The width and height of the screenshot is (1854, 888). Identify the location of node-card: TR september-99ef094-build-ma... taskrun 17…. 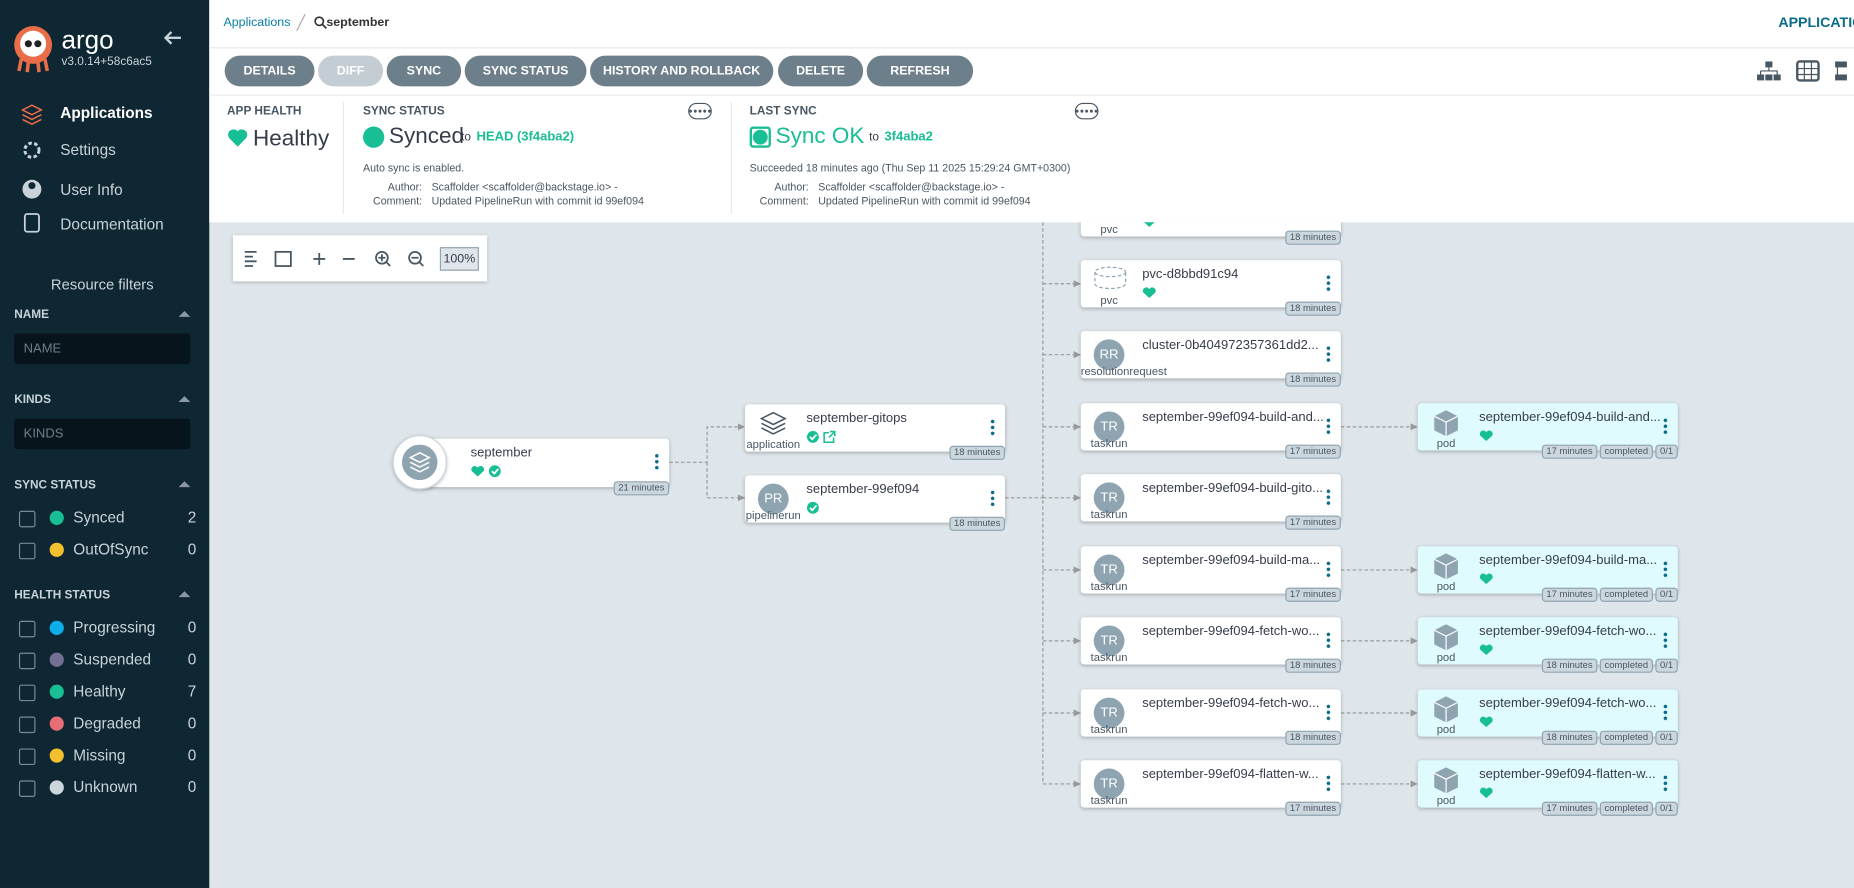
(1210, 574).